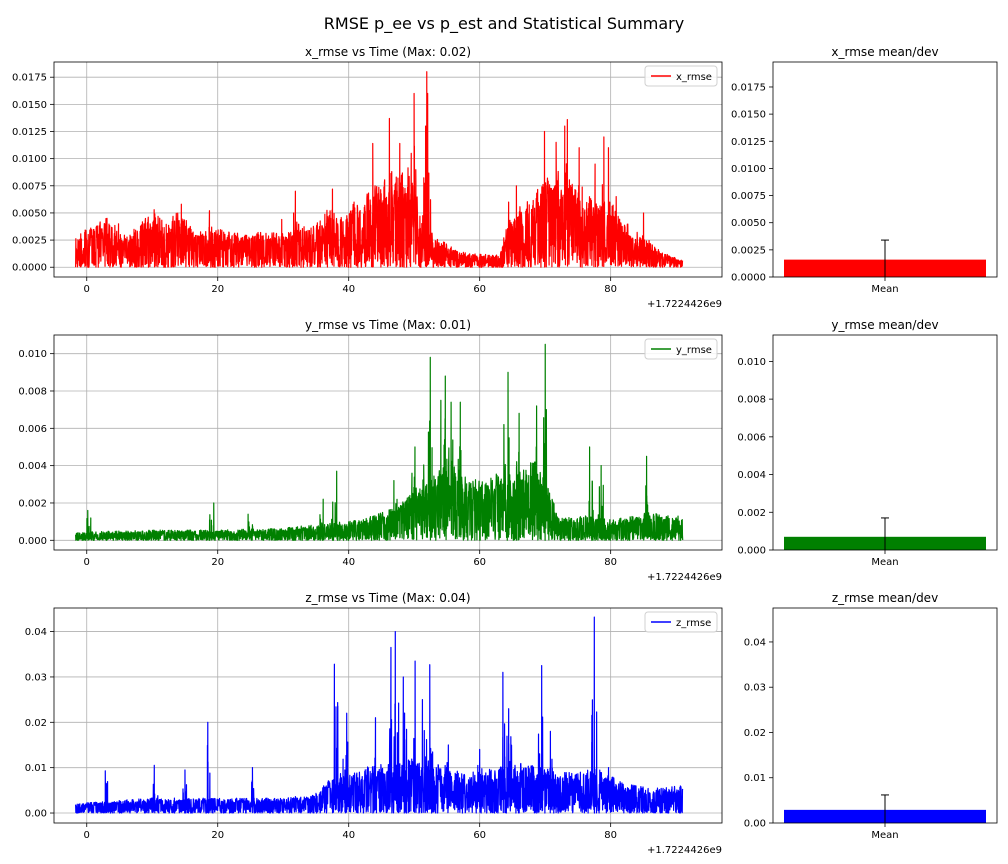  What do you see at coordinates (694, 77) in the screenshot?
I see `legend-label: x_rmse` at bounding box center [694, 77].